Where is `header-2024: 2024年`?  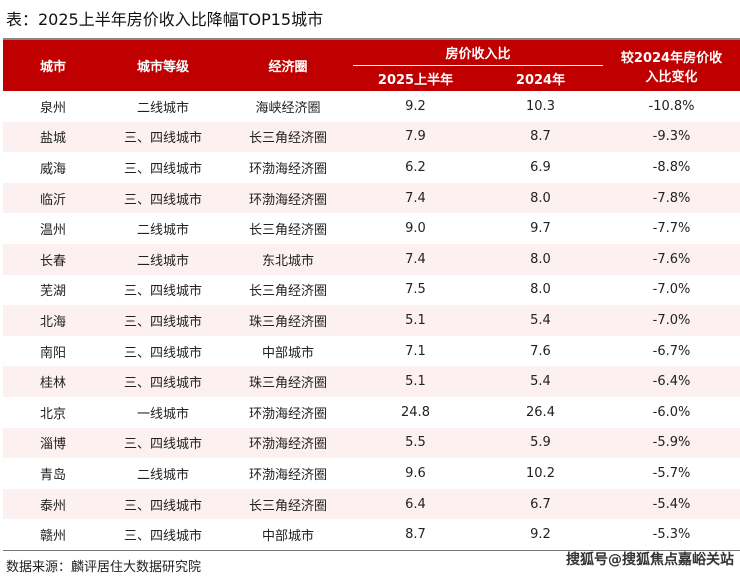
header-2024: 2024年 is located at coordinates (540, 78).